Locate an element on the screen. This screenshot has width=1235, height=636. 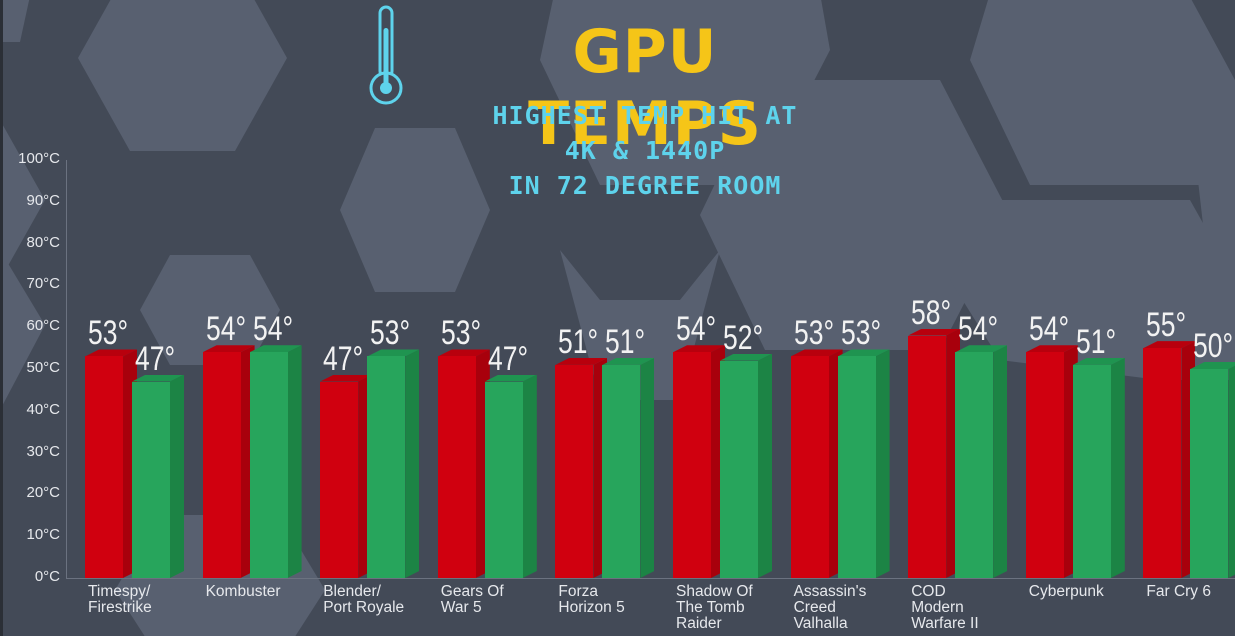
x-category-label: Gears Of War 5 is located at coordinates (472, 599).